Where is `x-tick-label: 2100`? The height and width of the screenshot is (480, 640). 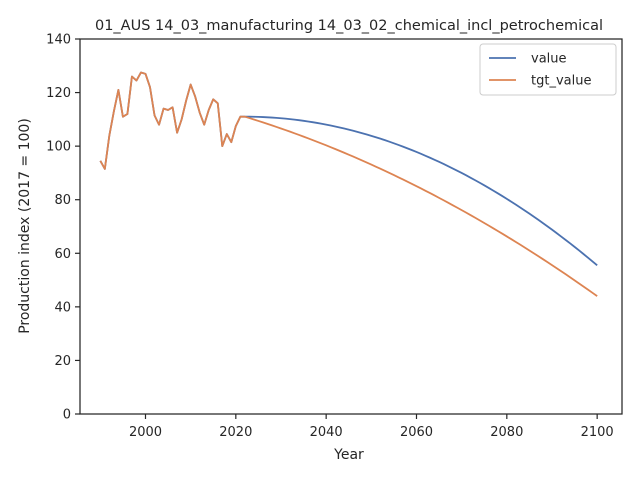 x-tick-label: 2100 is located at coordinates (597, 432).